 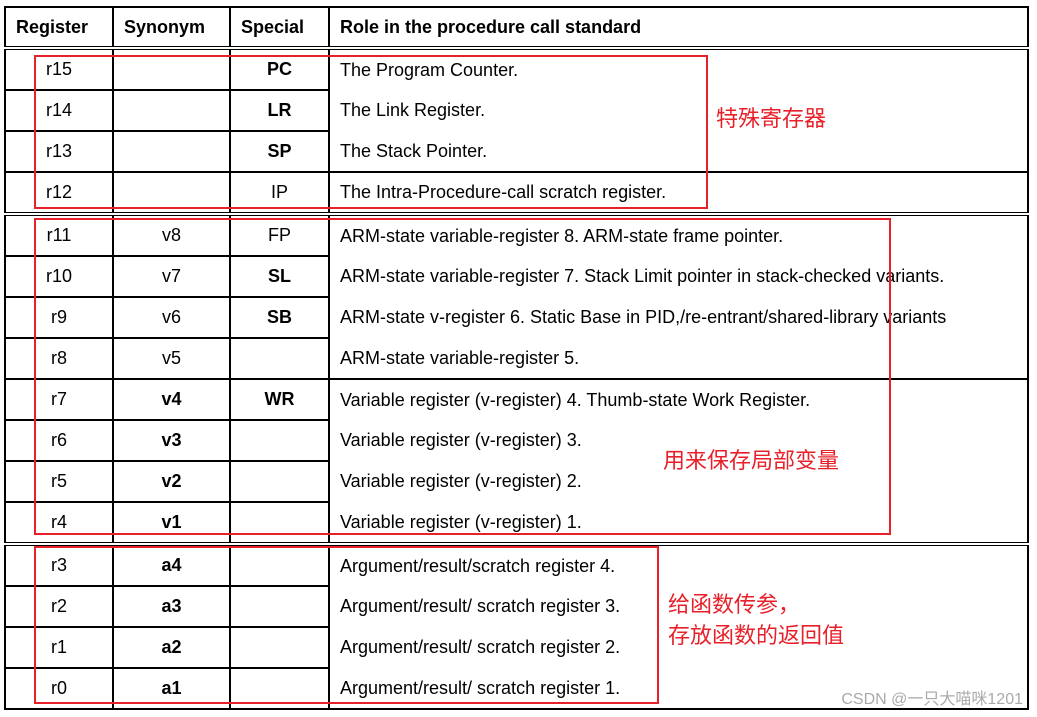 I want to click on register-cell: r2, so click(x=59, y=606).